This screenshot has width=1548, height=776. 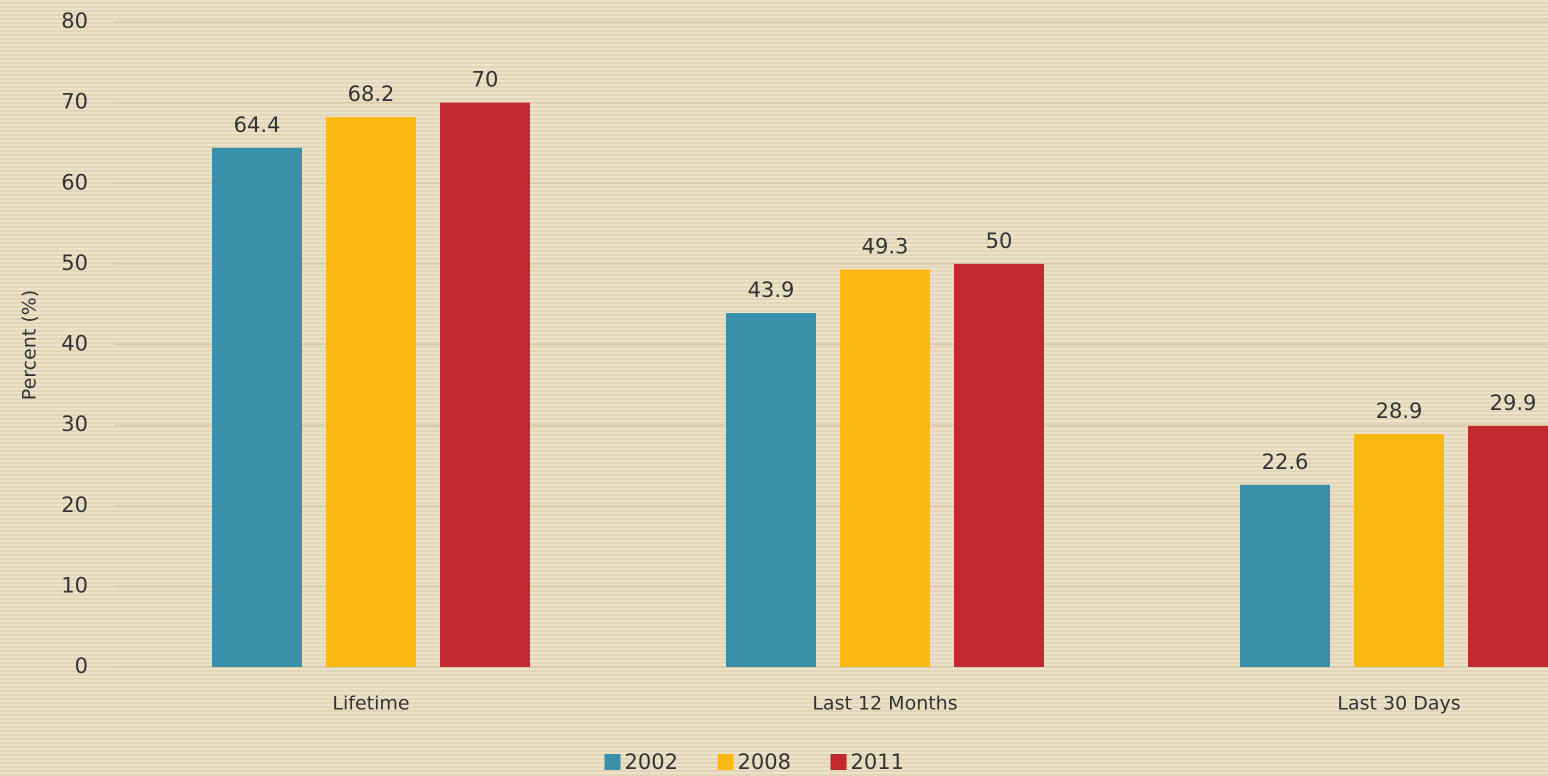 I want to click on legend-label: 2008, so click(x=764, y=762).